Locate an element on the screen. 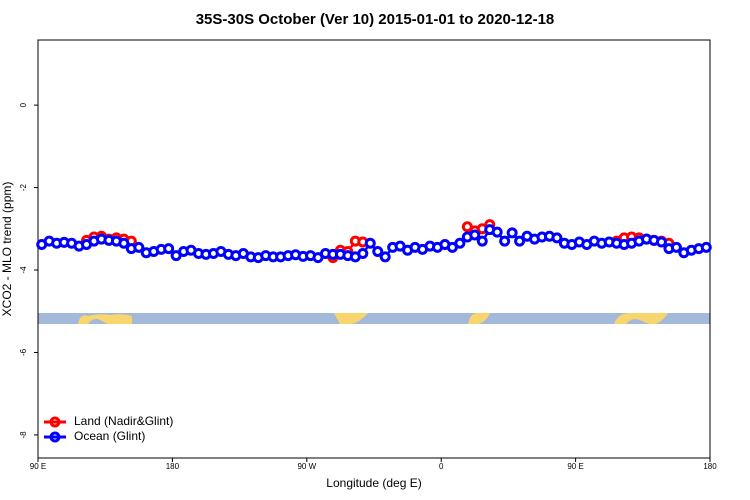 This screenshot has height=500, width=750. legend-label: Ocean (Glint) is located at coordinates (109, 436).